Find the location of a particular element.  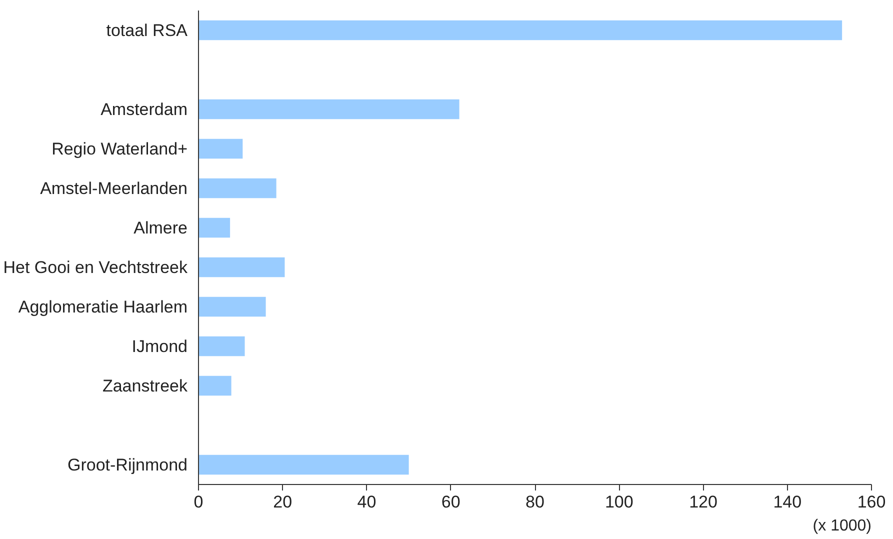

y-tick-label: Groot-Rijnmond is located at coordinates (128, 464).